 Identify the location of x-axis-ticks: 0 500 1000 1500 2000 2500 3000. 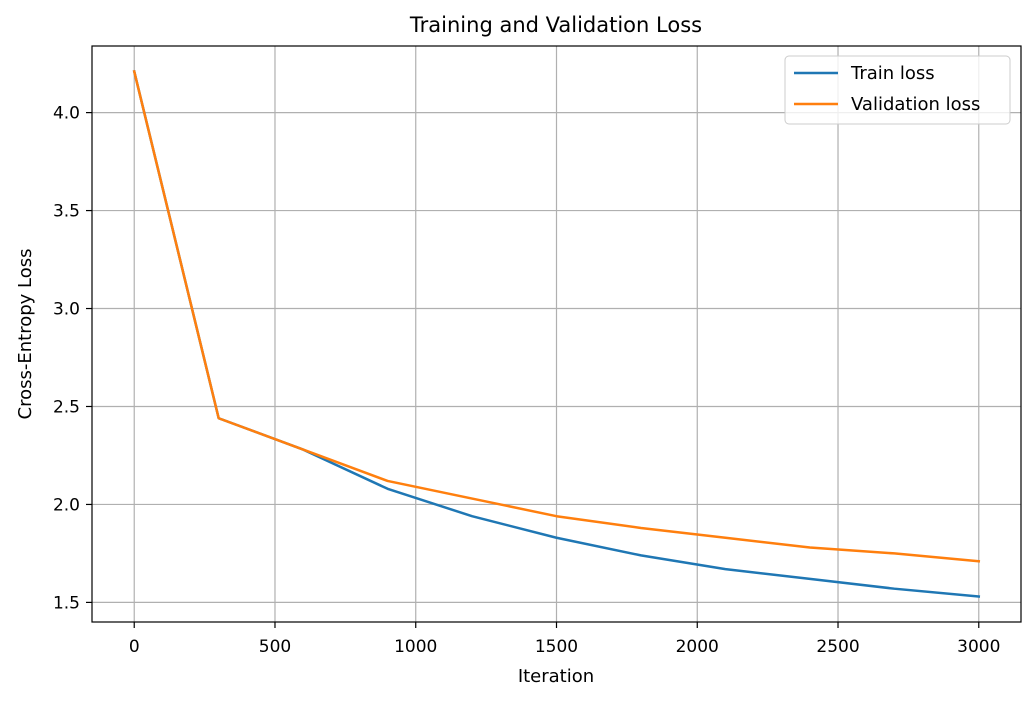
(564, 639).